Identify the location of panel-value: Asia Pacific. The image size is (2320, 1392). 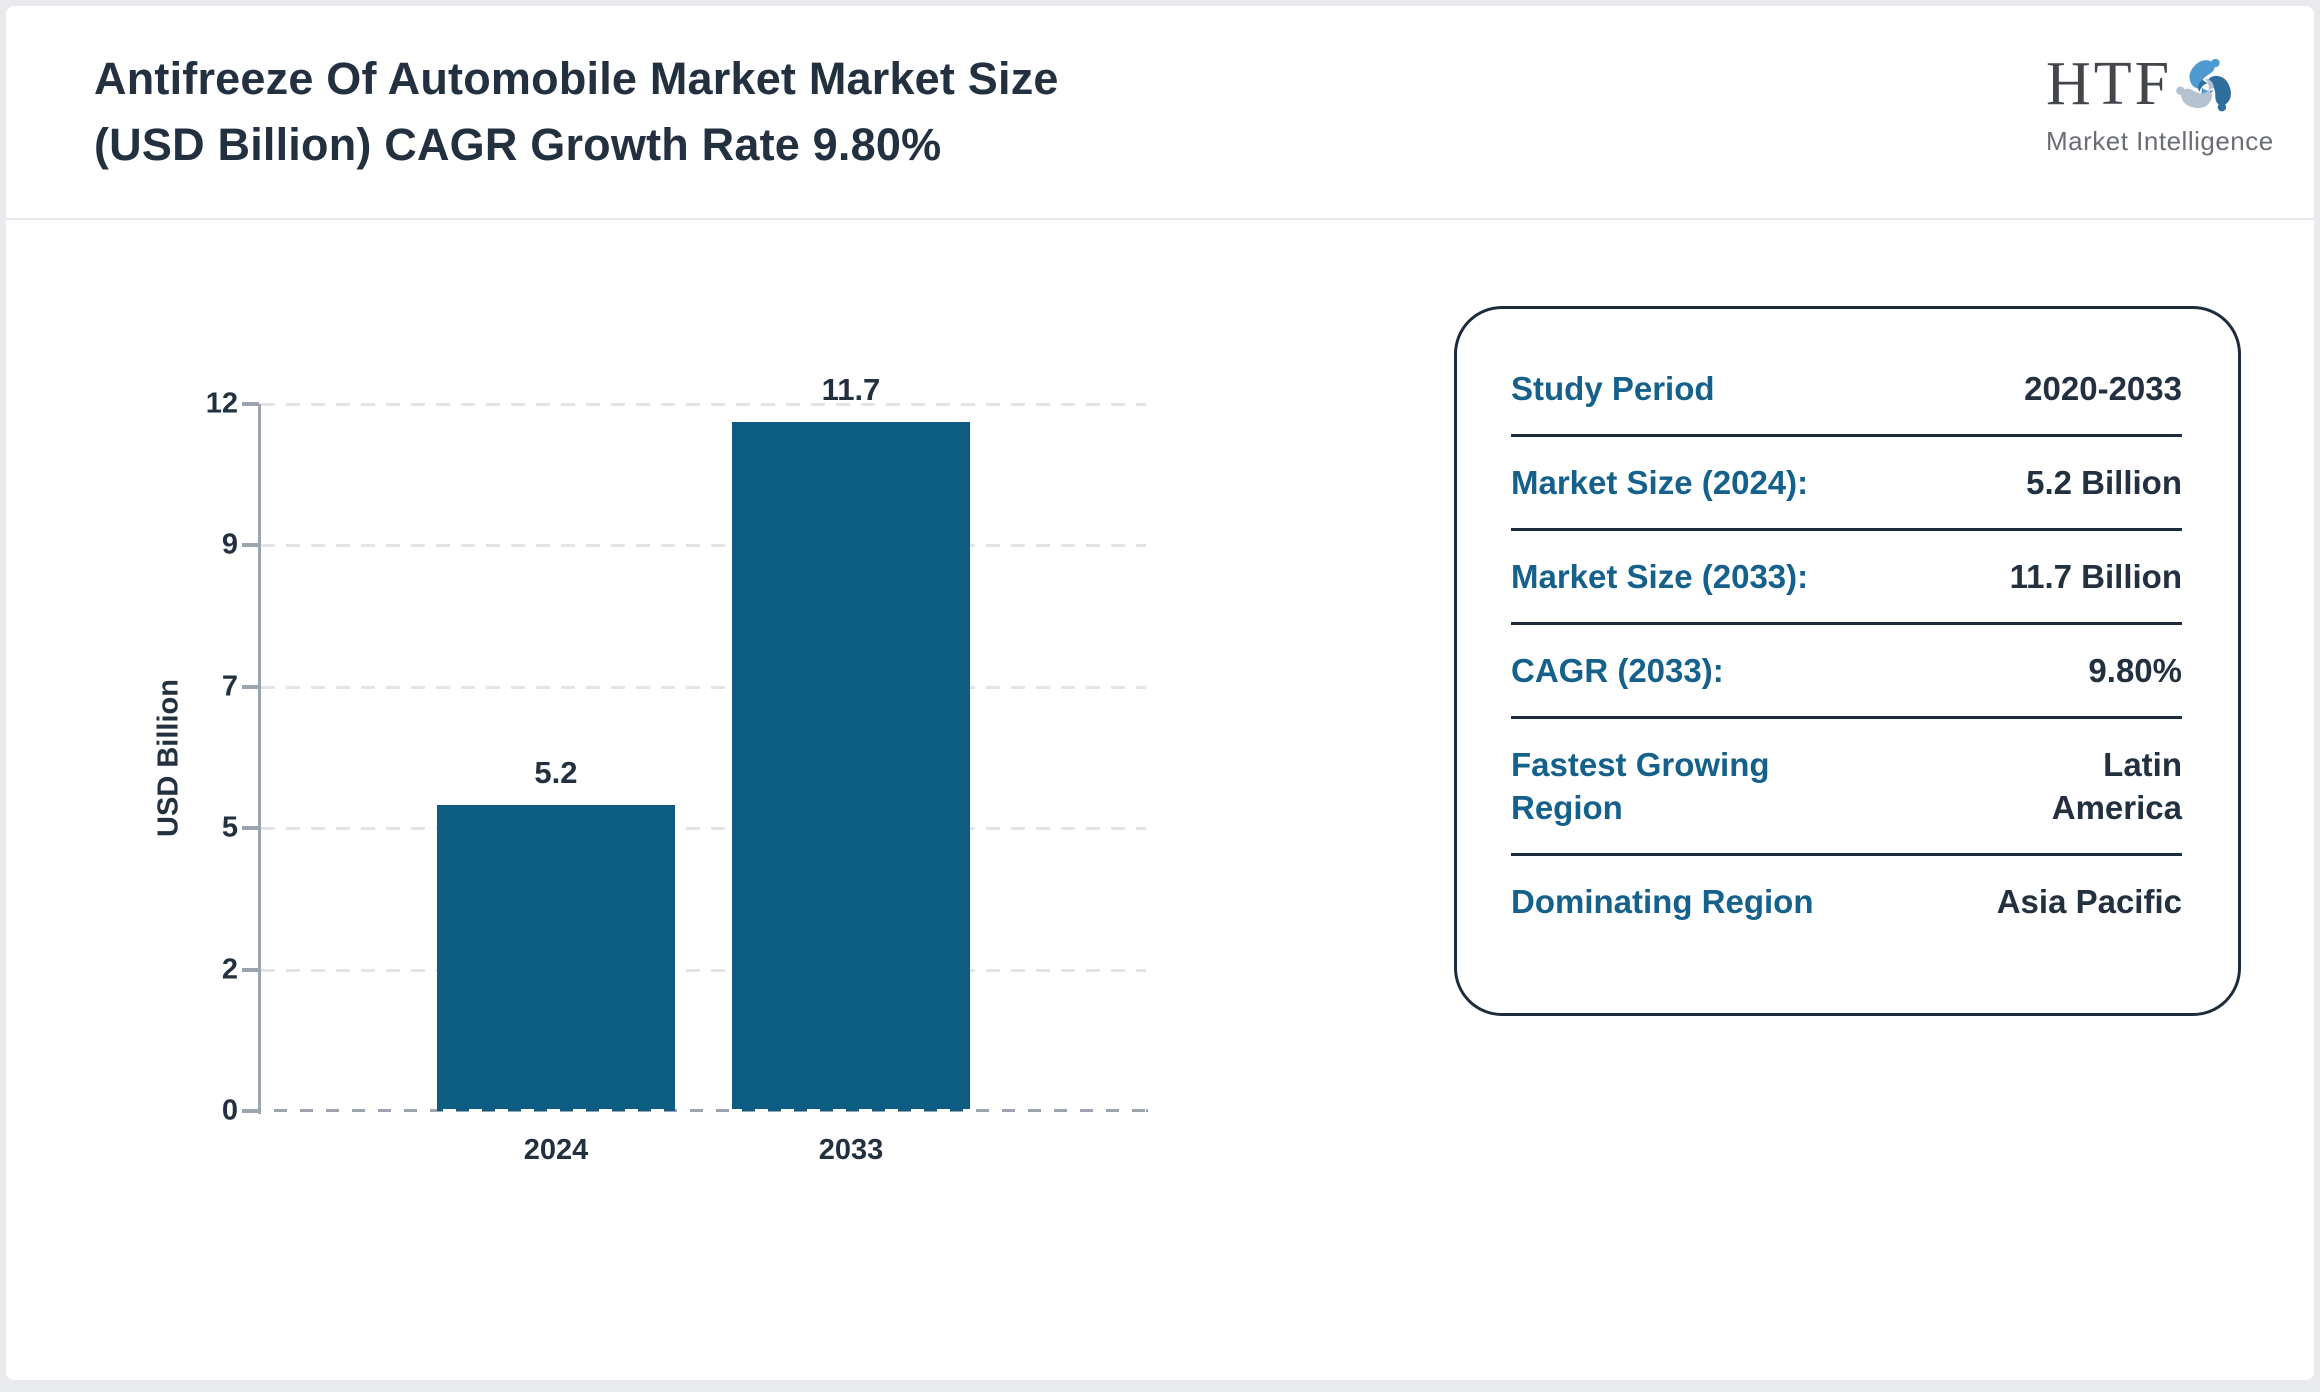
(2089, 901).